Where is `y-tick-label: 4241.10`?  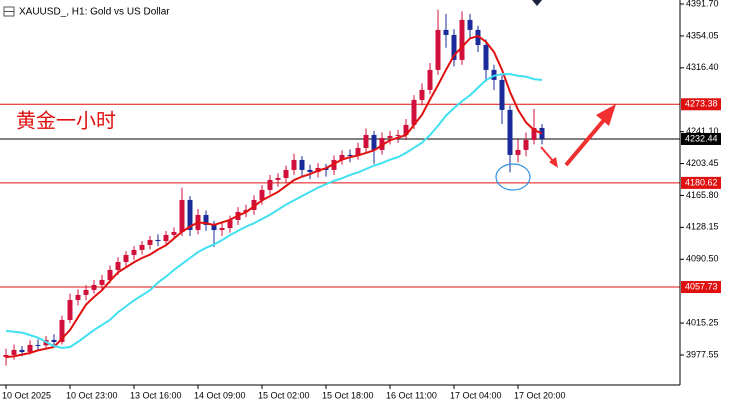 y-tick-label: 4241.10 is located at coordinates (702, 131).